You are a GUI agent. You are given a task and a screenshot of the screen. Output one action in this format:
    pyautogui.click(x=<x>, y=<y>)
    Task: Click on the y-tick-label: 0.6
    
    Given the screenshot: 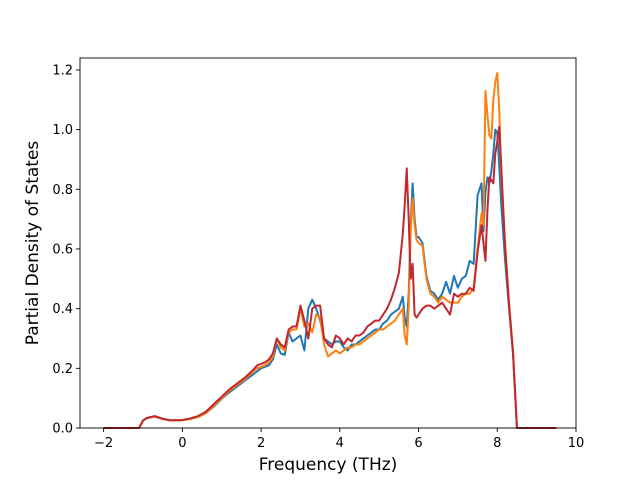 What is the action you would take?
    pyautogui.click(x=62, y=249)
    